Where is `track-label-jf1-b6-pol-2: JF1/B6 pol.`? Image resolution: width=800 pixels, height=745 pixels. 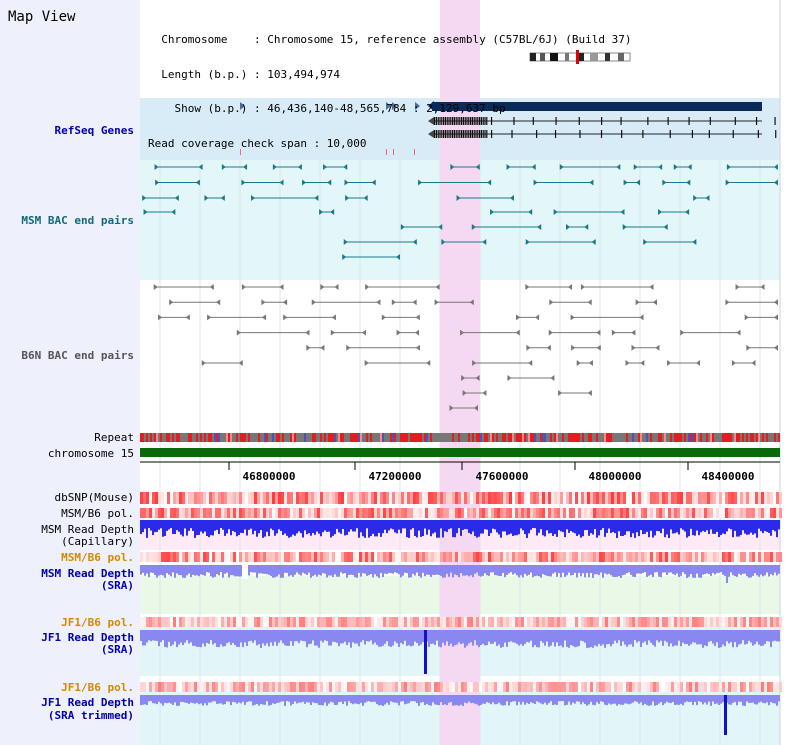
track-label-jf1-b6-pol-2: JF1/B6 pol. is located at coordinates (97, 687).